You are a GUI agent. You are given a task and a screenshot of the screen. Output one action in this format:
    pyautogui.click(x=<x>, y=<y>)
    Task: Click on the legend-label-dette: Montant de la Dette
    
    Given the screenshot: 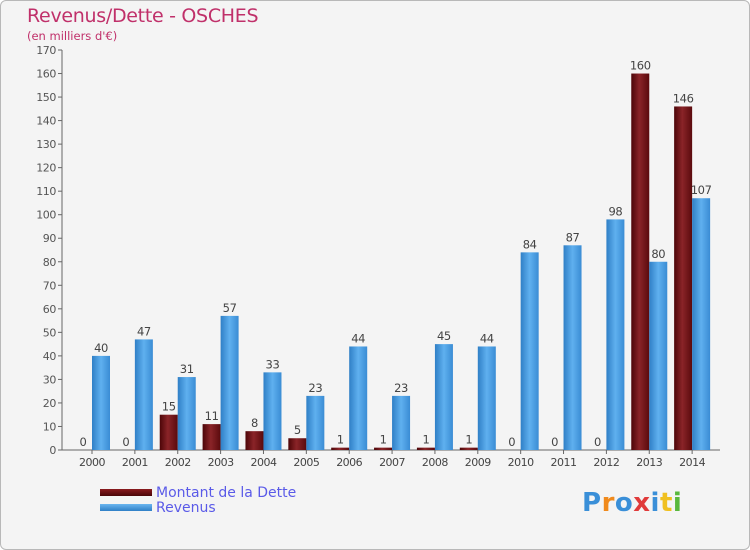 What is the action you would take?
    pyautogui.click(x=226, y=492)
    